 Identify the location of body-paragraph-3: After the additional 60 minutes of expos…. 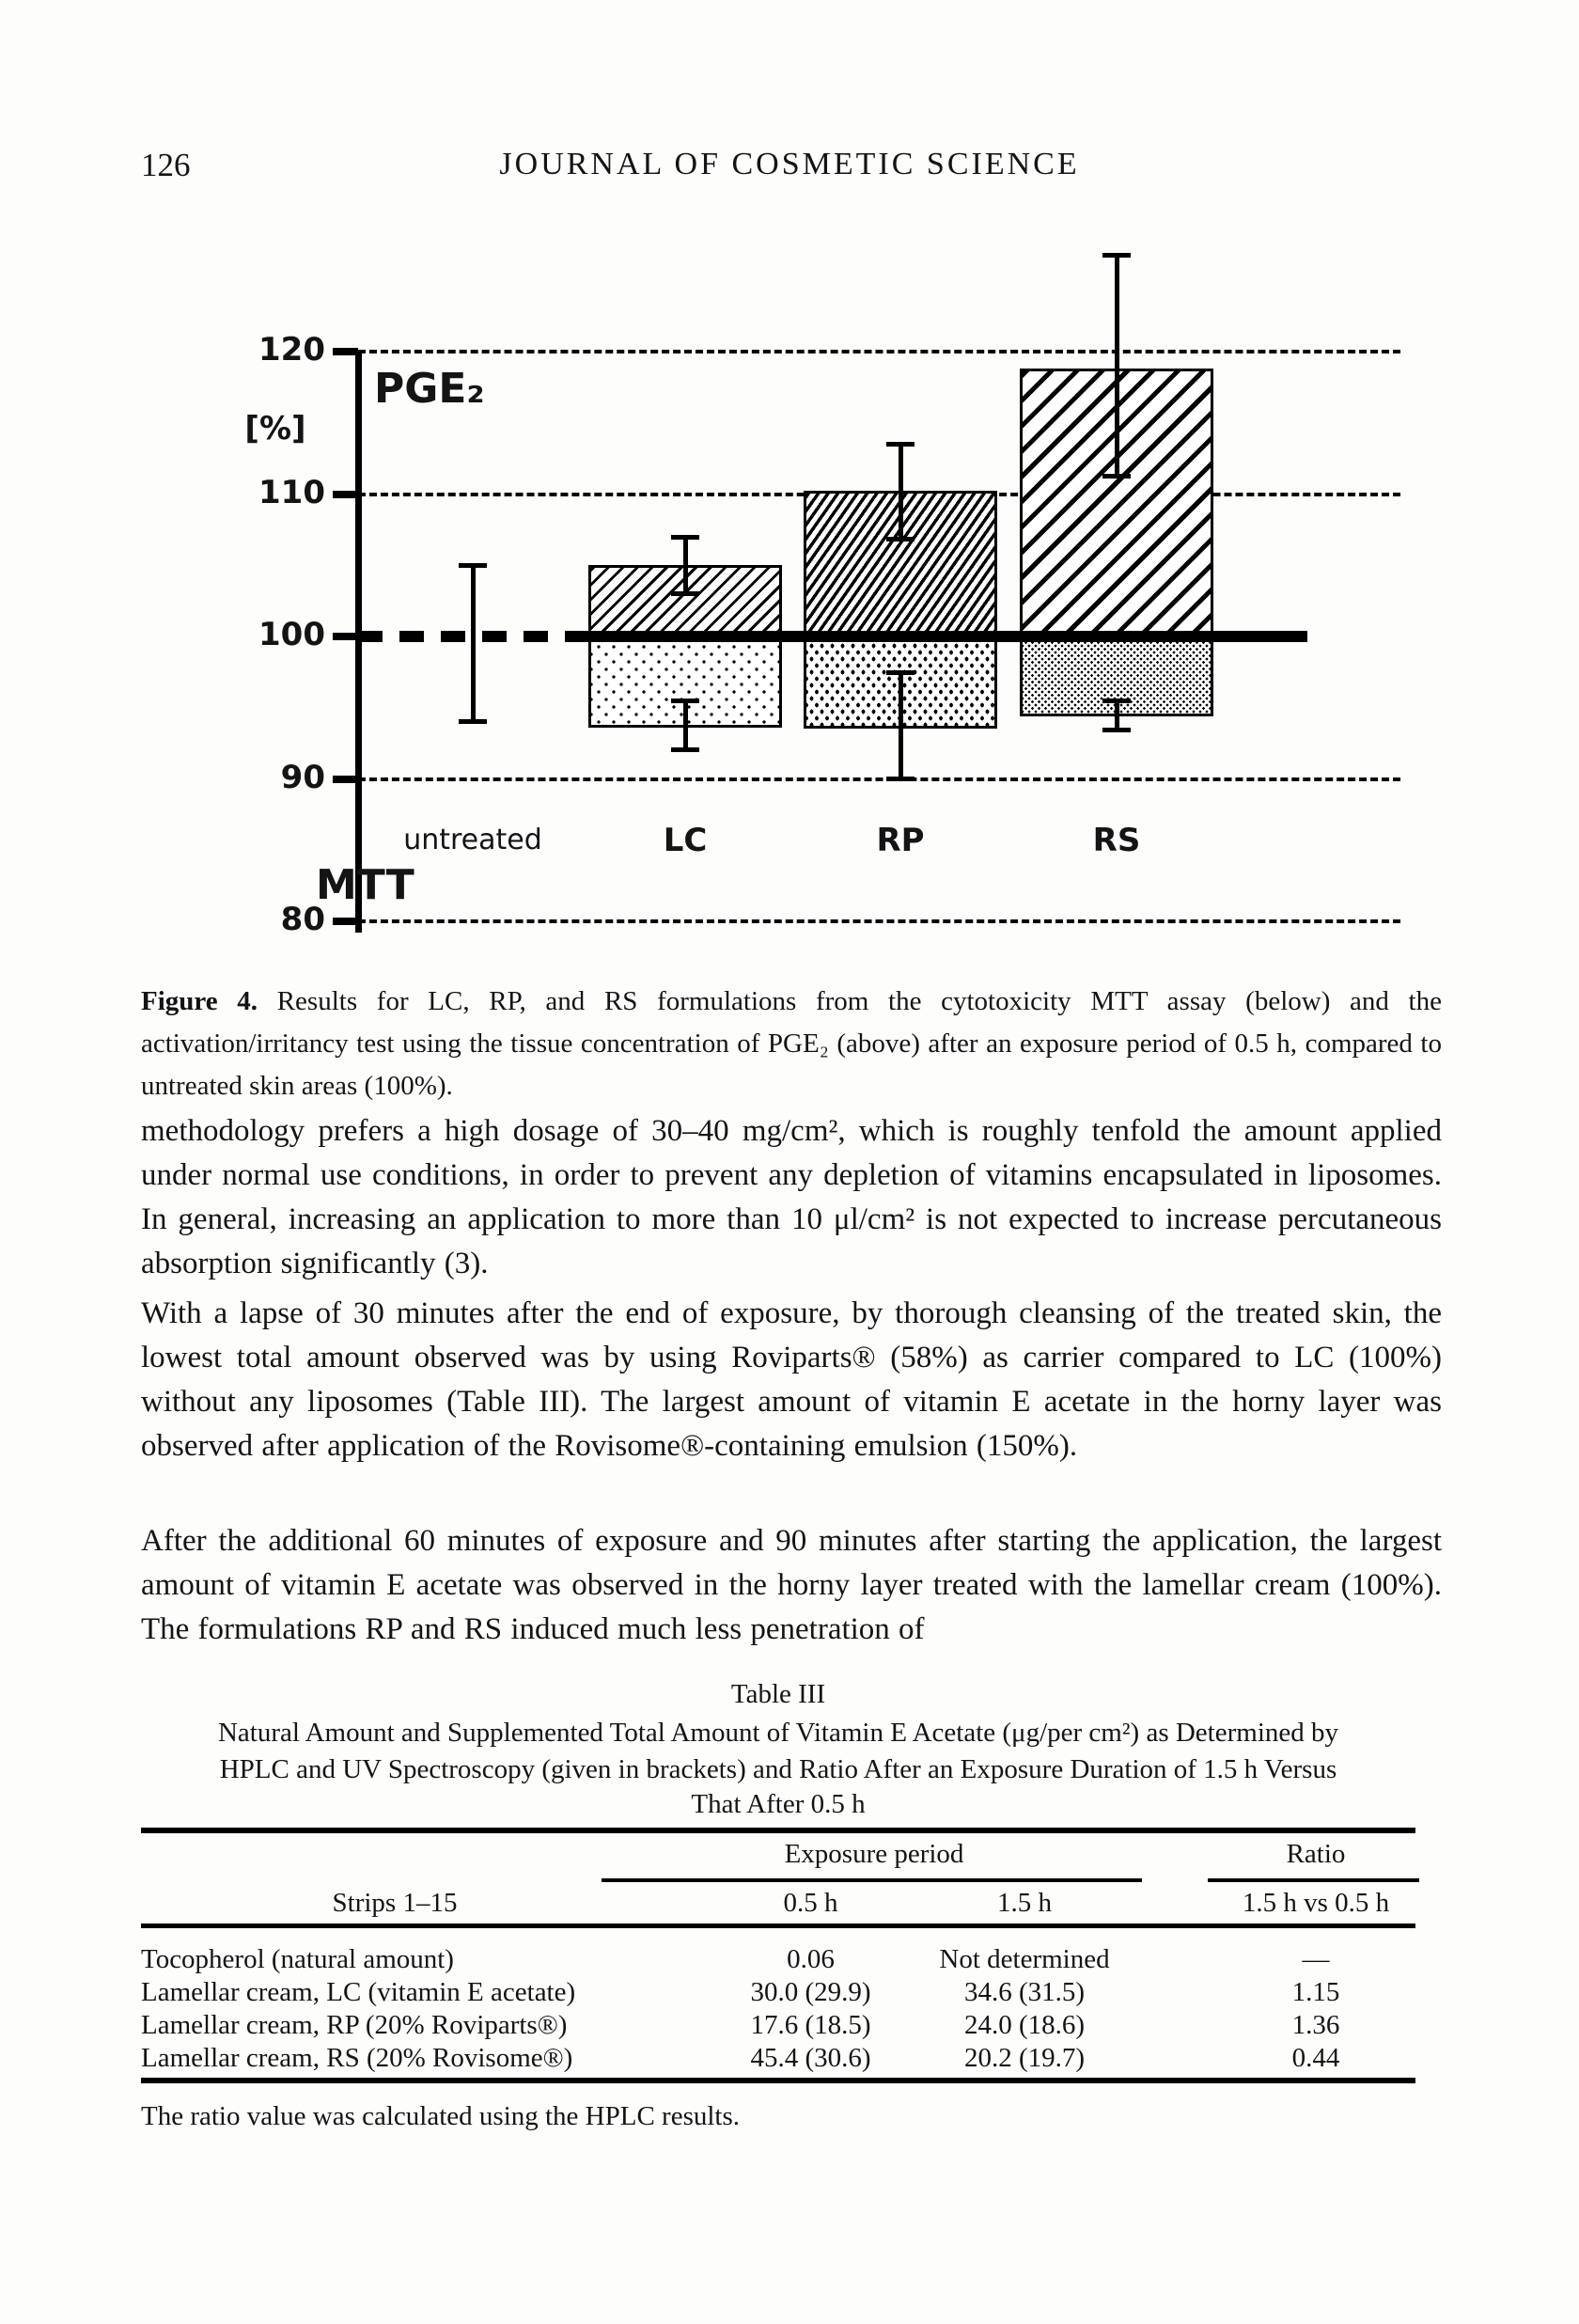
(791, 1585).